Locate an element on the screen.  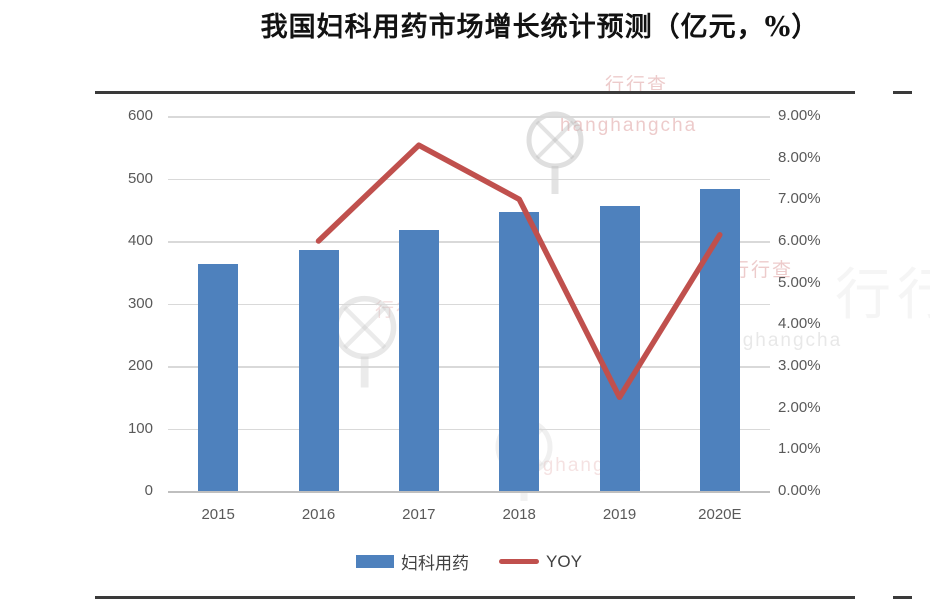
bar-2017 is located at coordinates (418, 360).